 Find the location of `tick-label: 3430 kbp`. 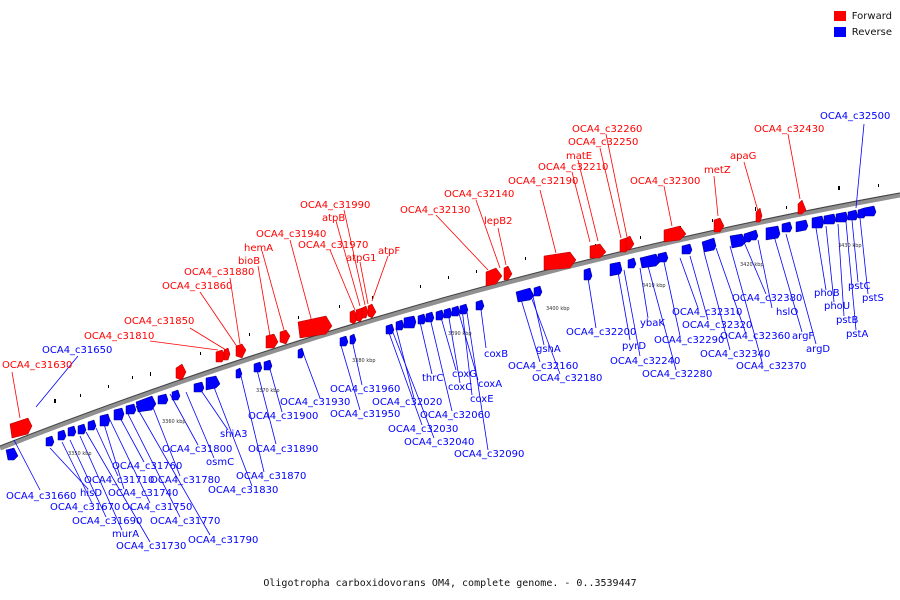

tick-label: 3430 kbp is located at coordinates (850, 246).